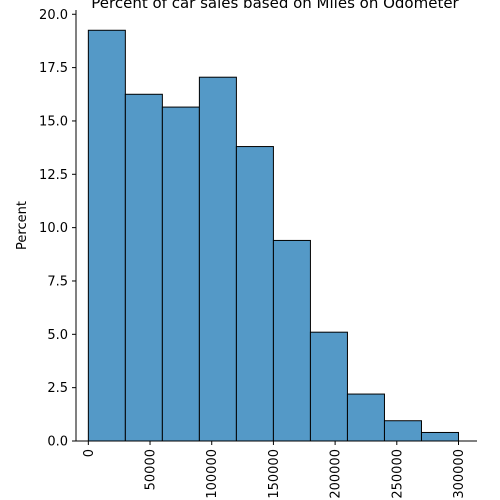 The height and width of the screenshot is (500, 500). I want to click on y-tick-label: 0.0, so click(57, 442).